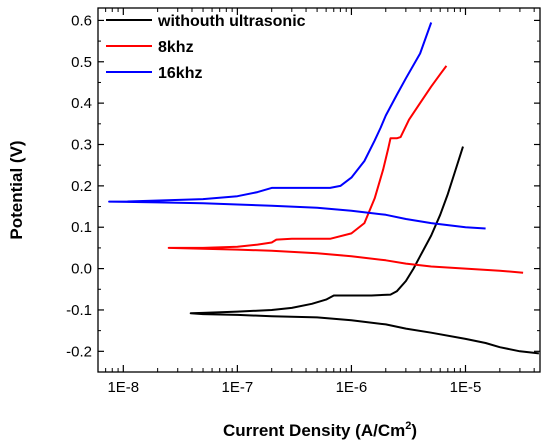 The image size is (550, 448). What do you see at coordinates (16, 189) in the screenshot?
I see `y-axis-title: Potential (V)` at bounding box center [16, 189].